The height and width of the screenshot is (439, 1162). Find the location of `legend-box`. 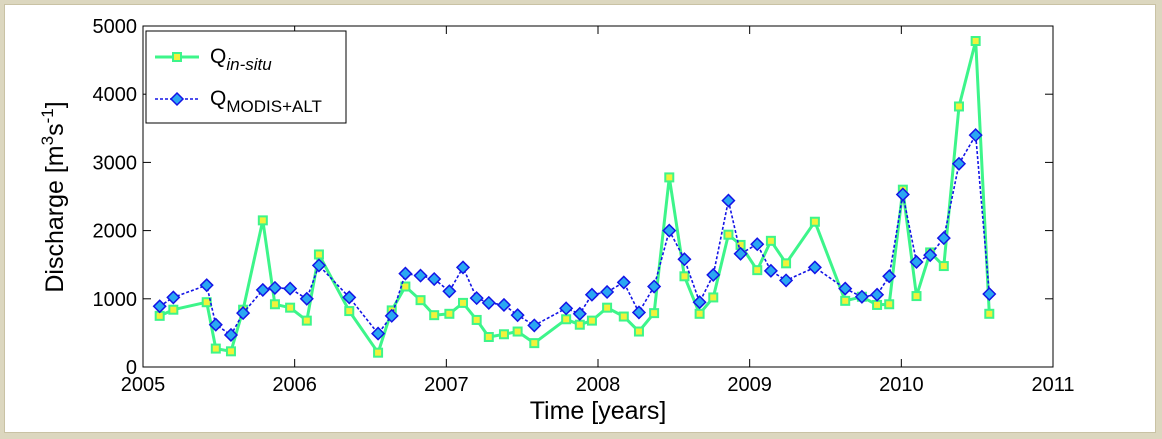

legend-box is located at coordinates (246, 77).